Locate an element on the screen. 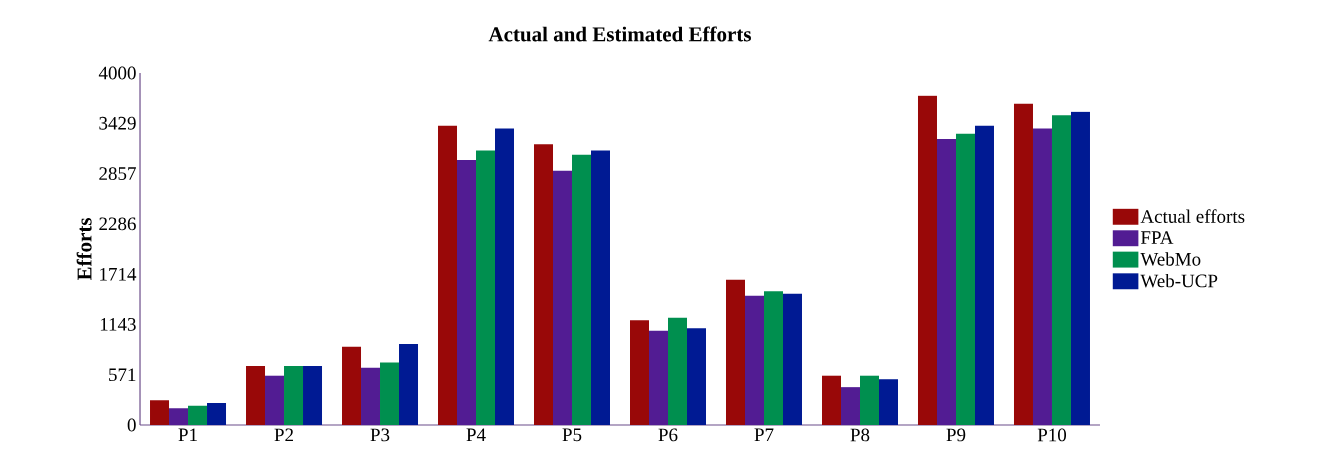 The image size is (1318, 463). y-tick-label: 3429 is located at coordinates (117, 123).